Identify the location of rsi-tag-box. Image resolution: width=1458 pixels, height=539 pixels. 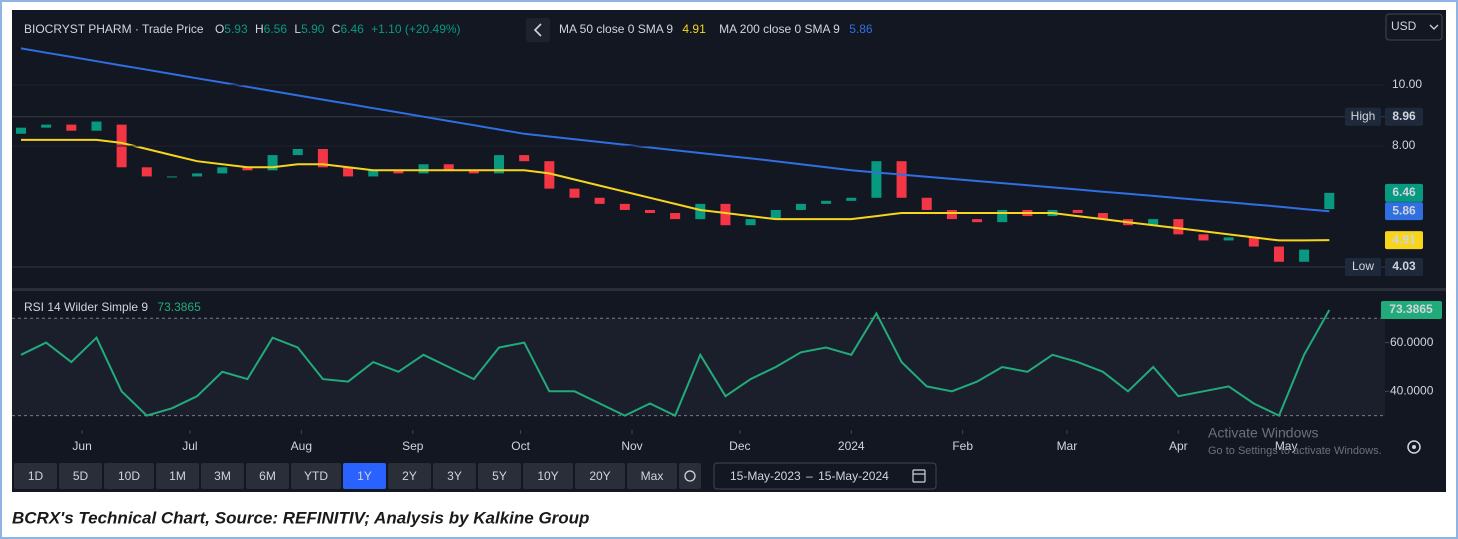
(1411, 310).